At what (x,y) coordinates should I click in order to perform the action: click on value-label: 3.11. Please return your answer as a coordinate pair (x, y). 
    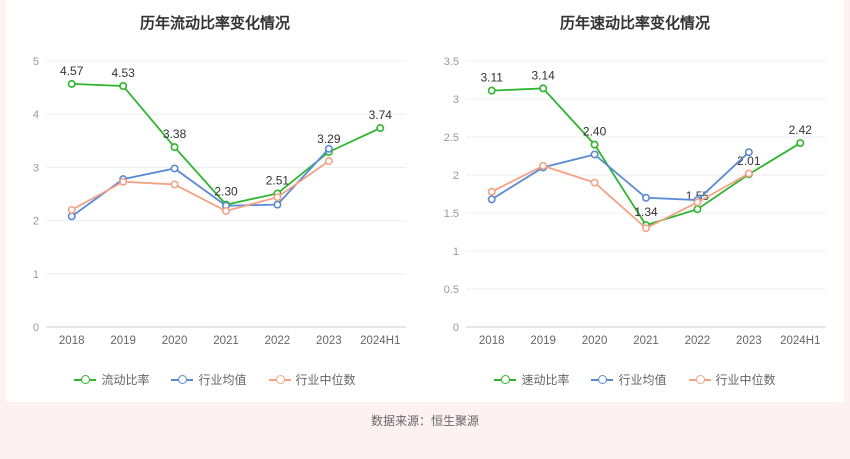
    Looking at the image, I should click on (491, 78).